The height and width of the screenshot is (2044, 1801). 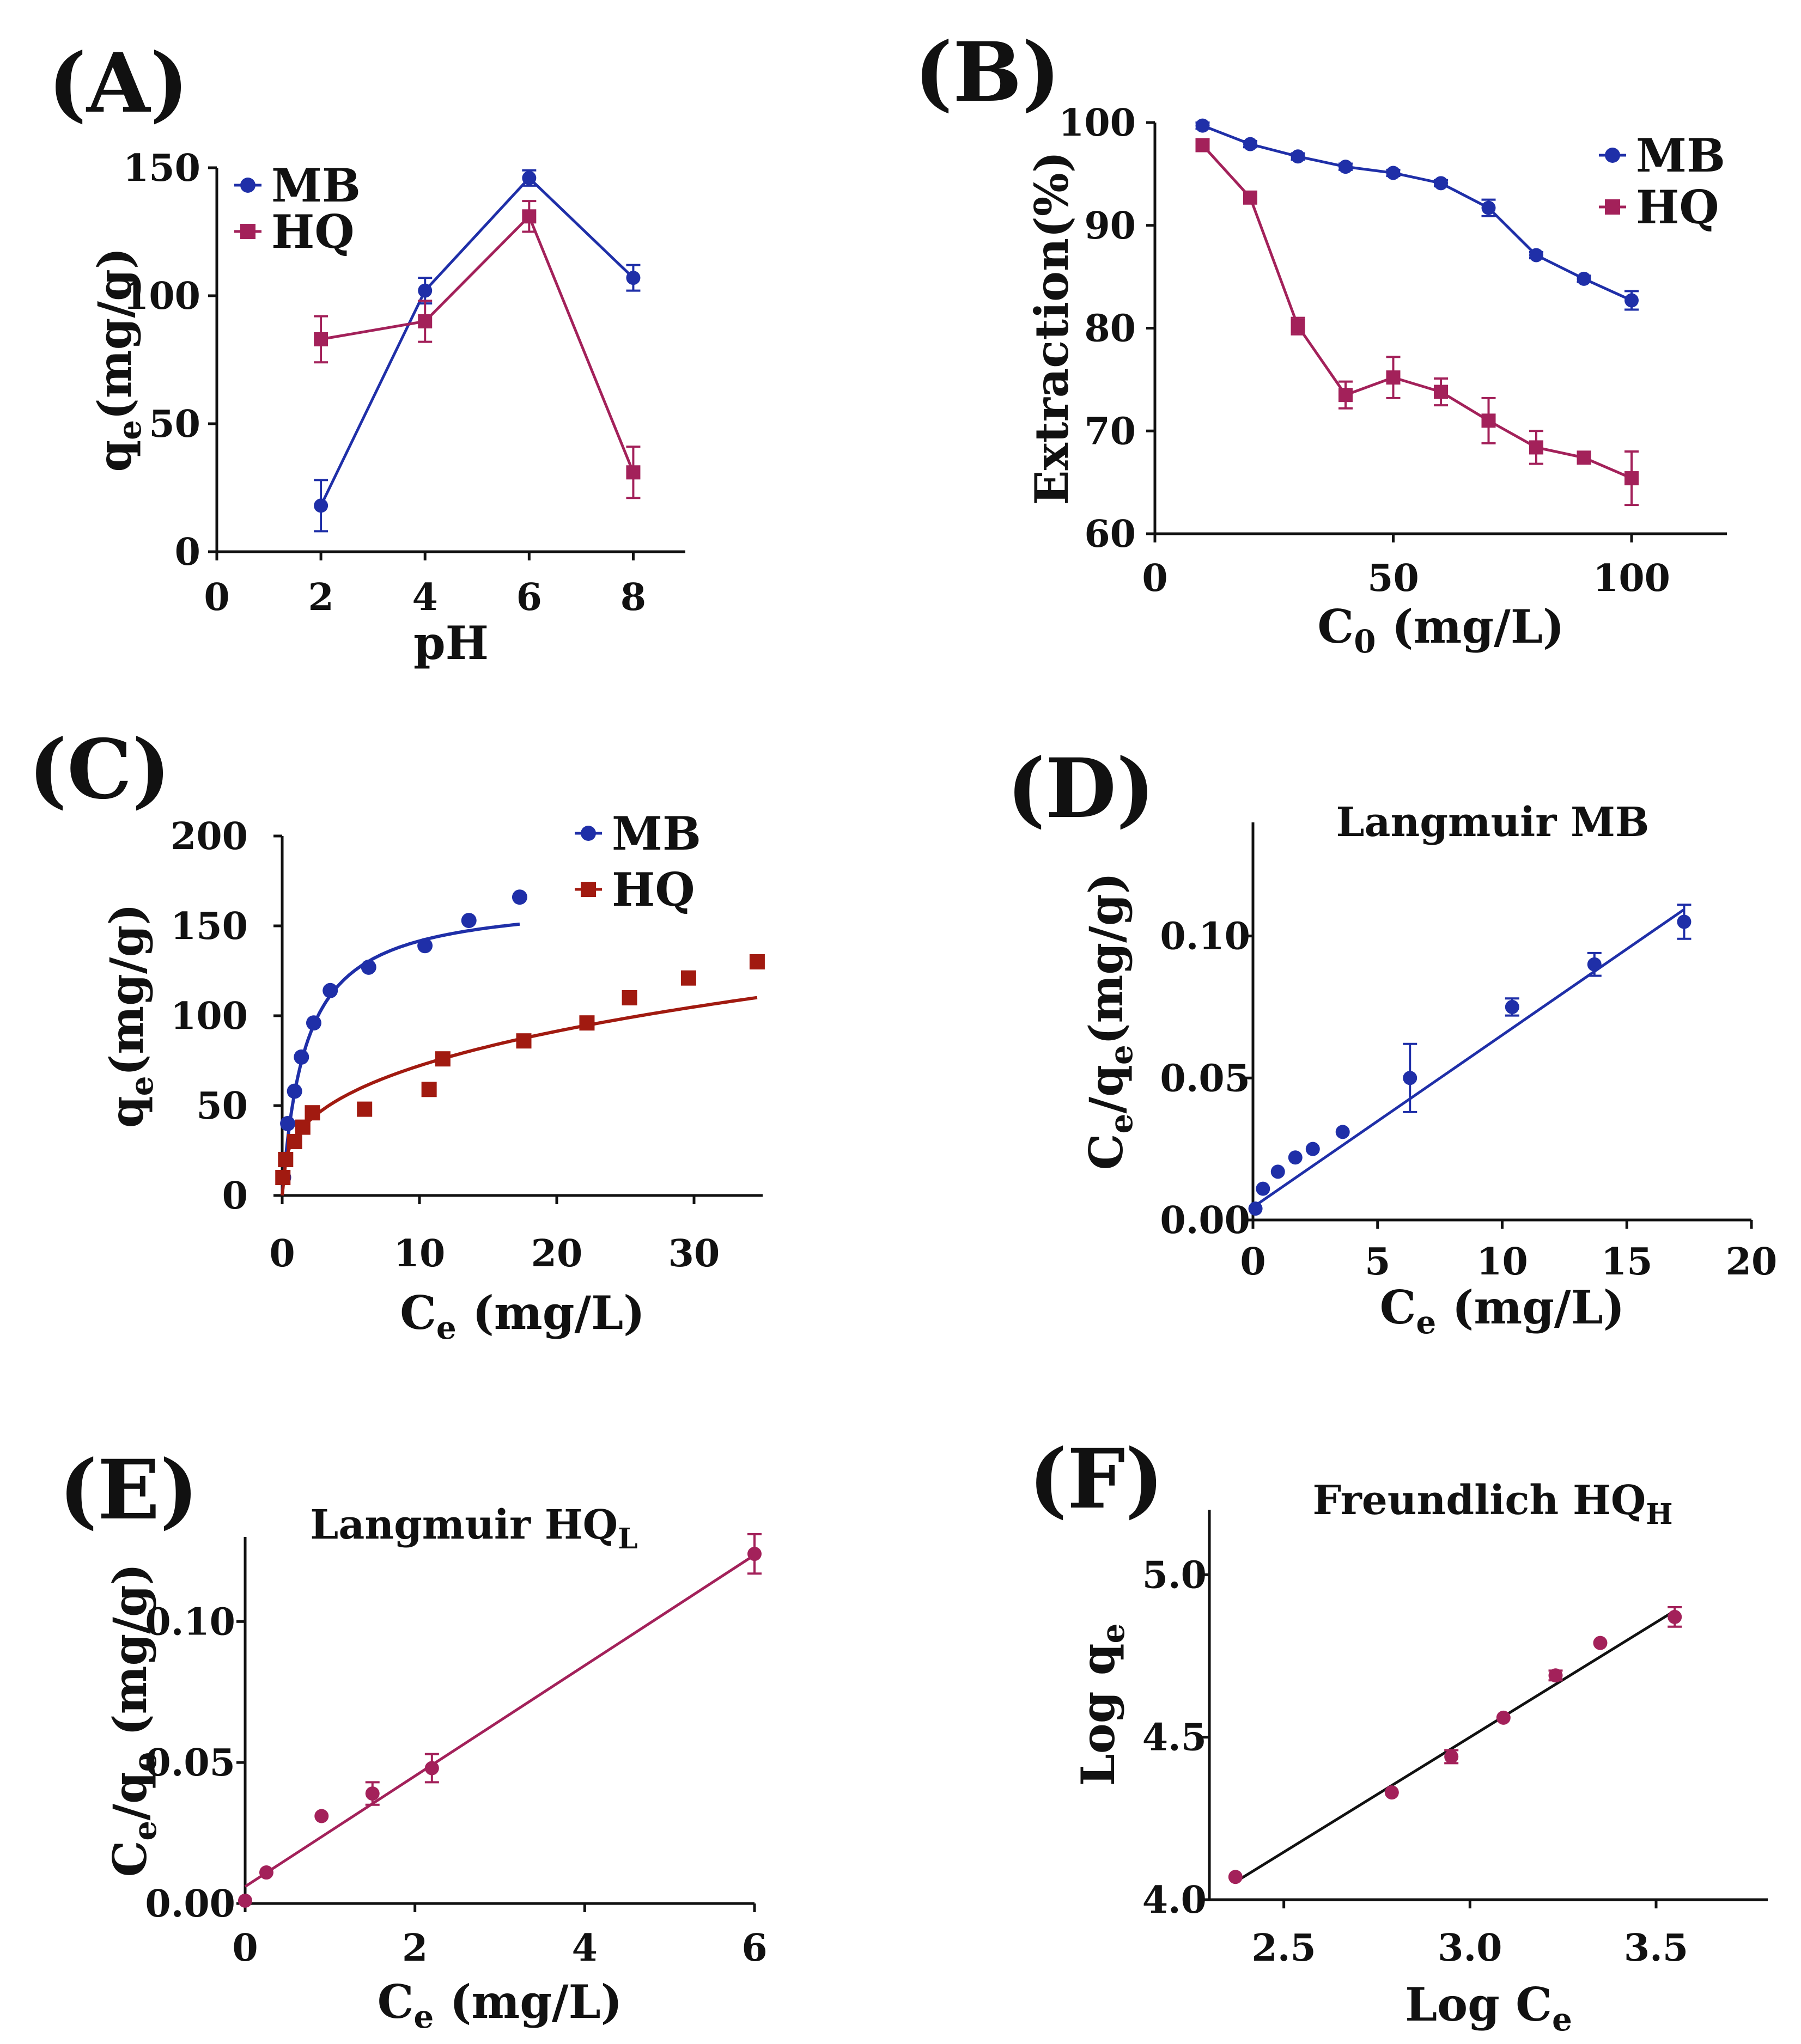 What do you see at coordinates (464, 1525) in the screenshot?
I see `label-part: Langmuir HQ` at bounding box center [464, 1525].